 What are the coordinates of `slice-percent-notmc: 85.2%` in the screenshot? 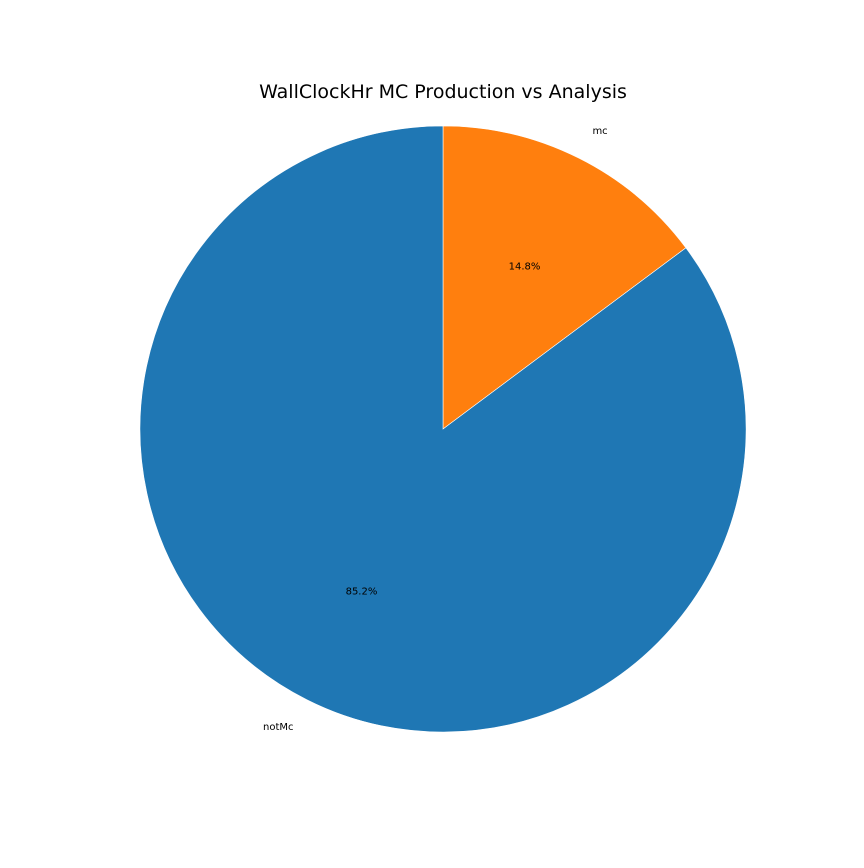 It's located at (362, 592).